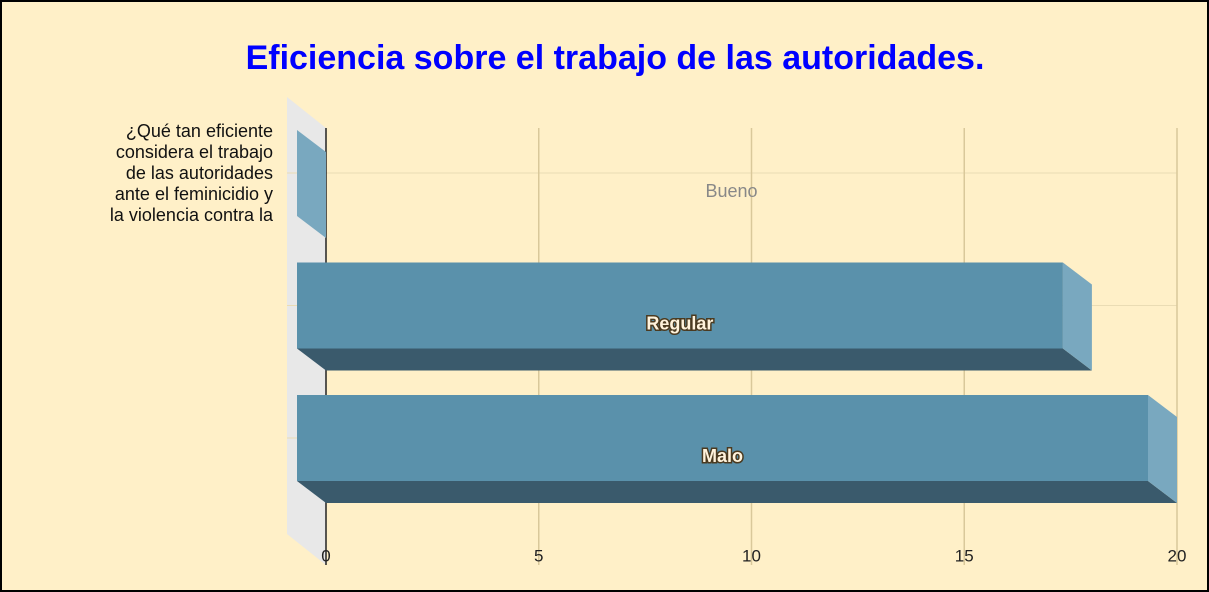 The image size is (1209, 592). Describe the element at coordinates (722, 456) in the screenshot. I see `category-label: Malo` at that location.